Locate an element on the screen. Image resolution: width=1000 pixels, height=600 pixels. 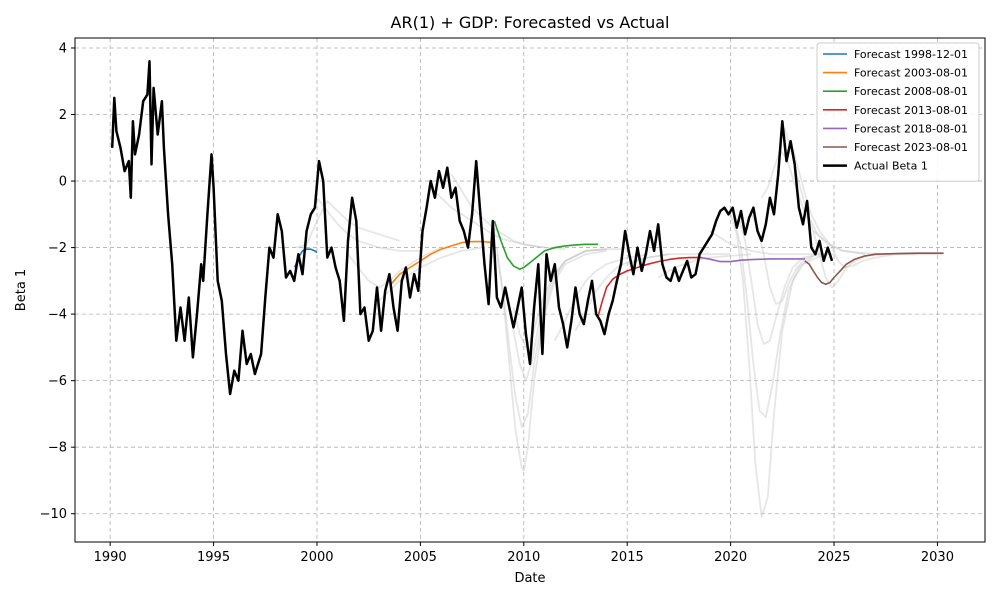
legend-label: Forecast 2013-08-01 is located at coordinates (911, 110).